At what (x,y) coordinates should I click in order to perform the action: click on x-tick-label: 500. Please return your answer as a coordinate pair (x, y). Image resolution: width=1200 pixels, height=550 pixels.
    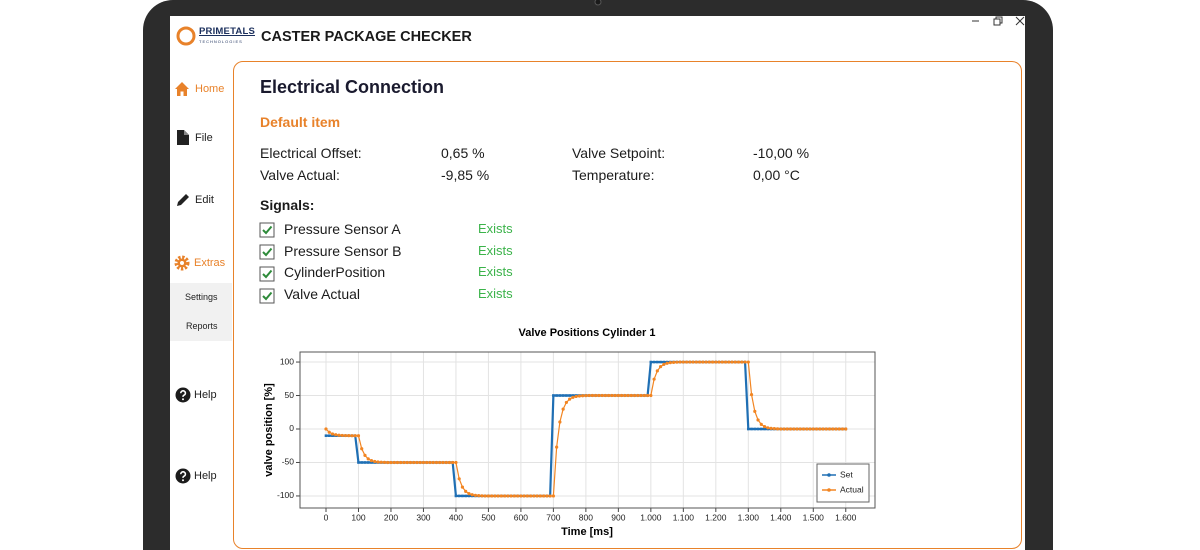
    Looking at the image, I should click on (488, 517).